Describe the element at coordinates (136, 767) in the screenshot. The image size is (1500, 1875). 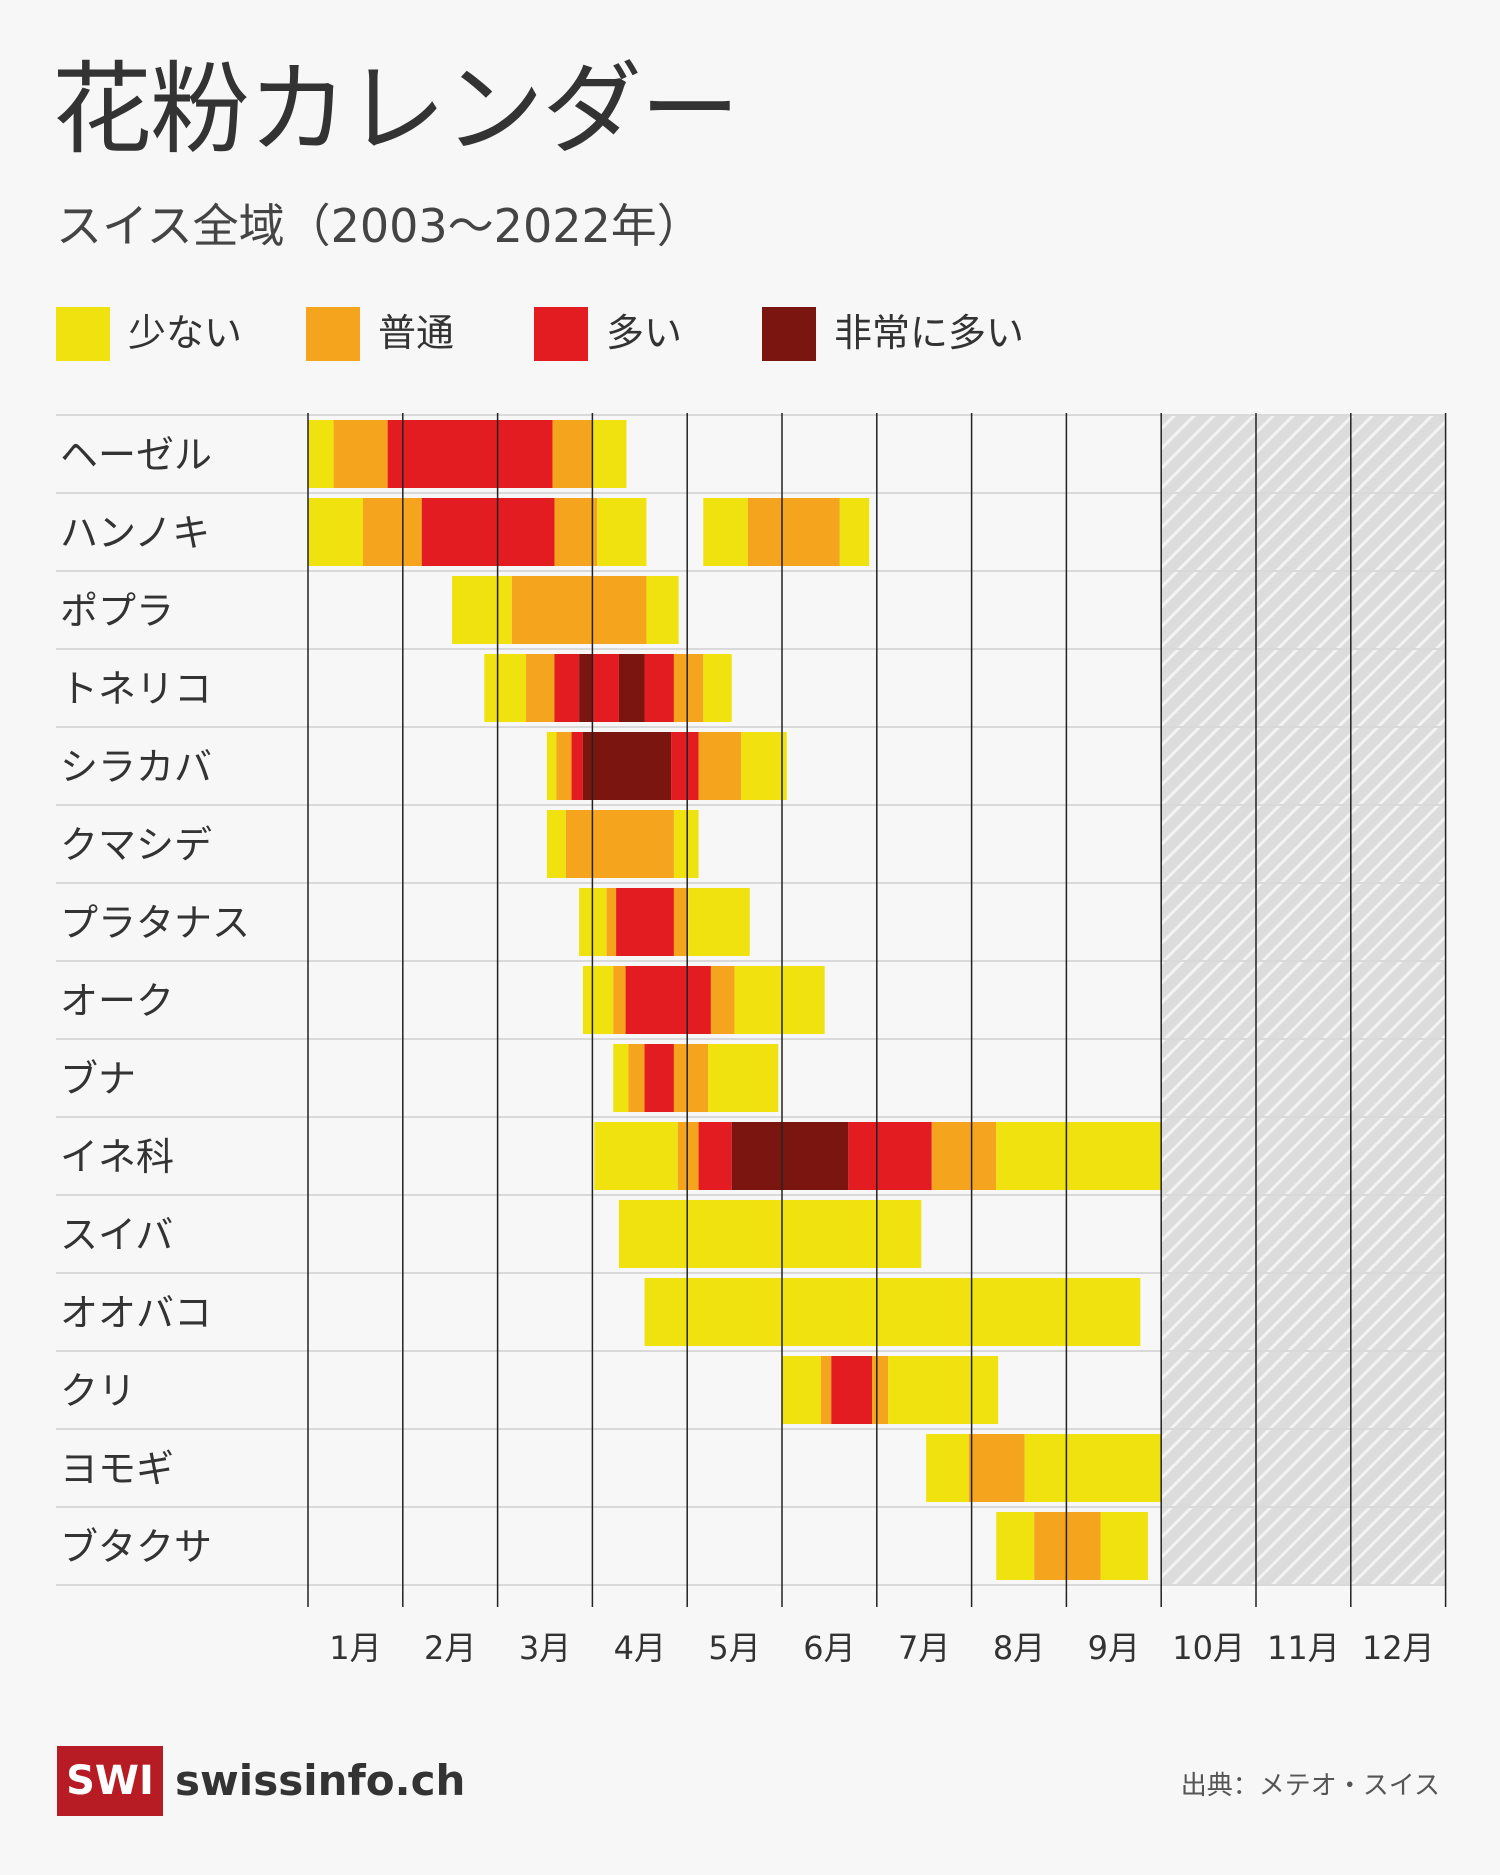
I see `plant-label: シラカバ` at that location.